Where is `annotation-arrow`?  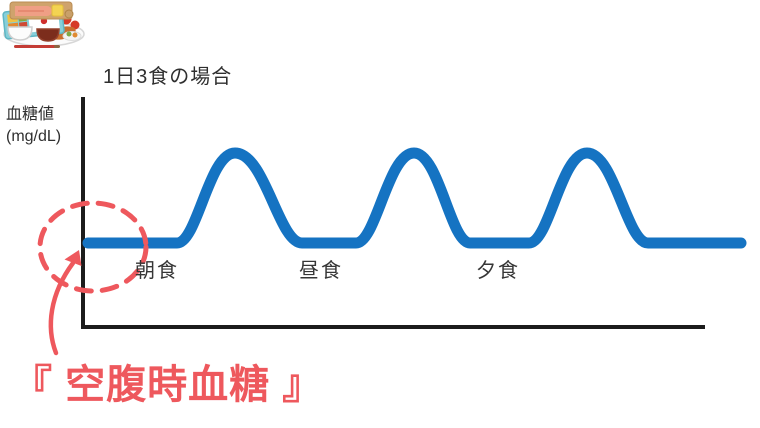 annotation-arrow is located at coordinates (62, 308).